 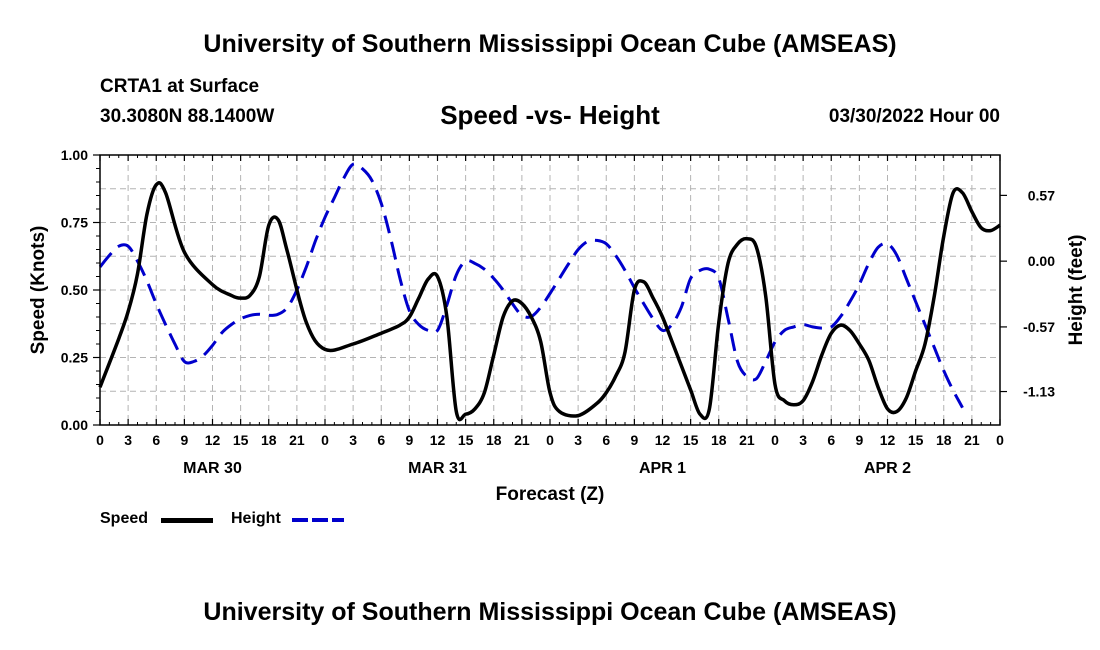 I want to click on legend-height-label: Height, so click(x=256, y=518).